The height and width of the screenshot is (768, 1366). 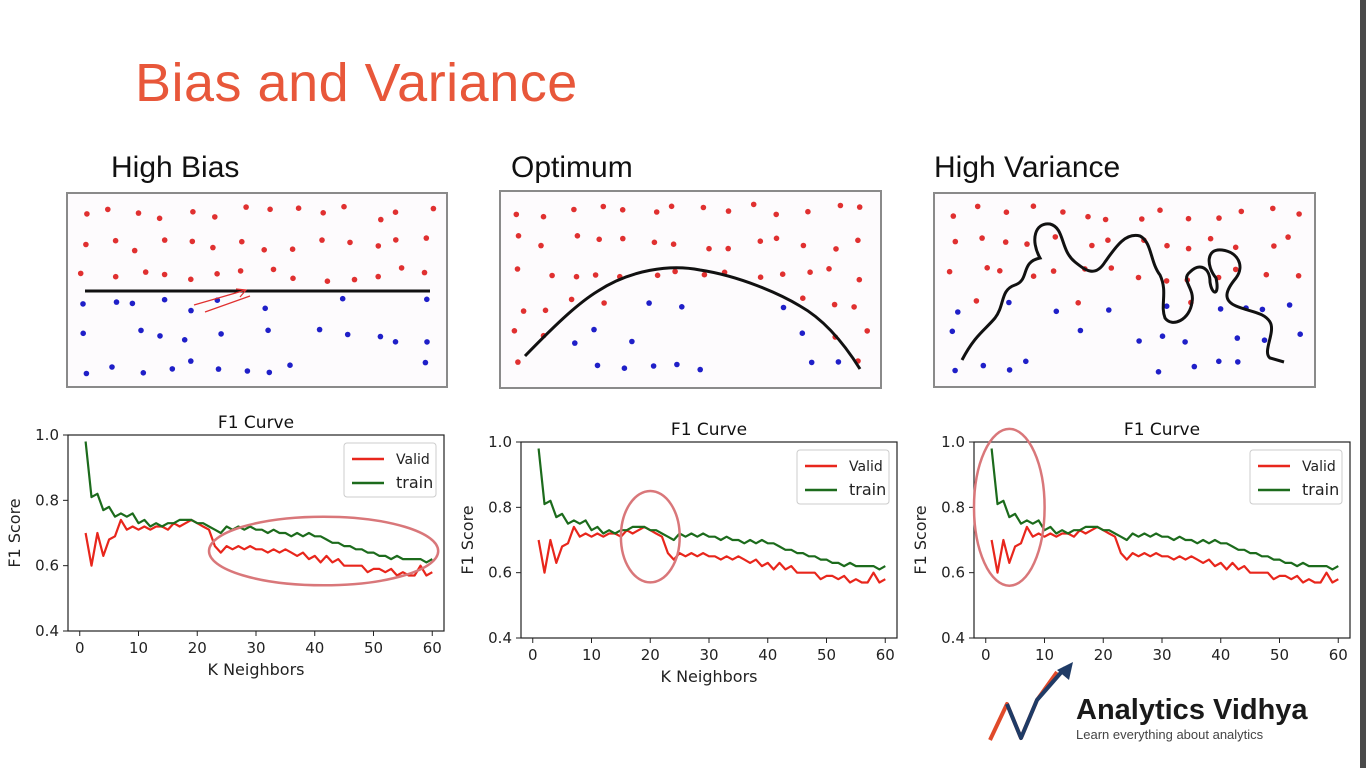 What do you see at coordinates (14, 532) in the screenshot?
I see `y-axis-label: F1 Score` at bounding box center [14, 532].